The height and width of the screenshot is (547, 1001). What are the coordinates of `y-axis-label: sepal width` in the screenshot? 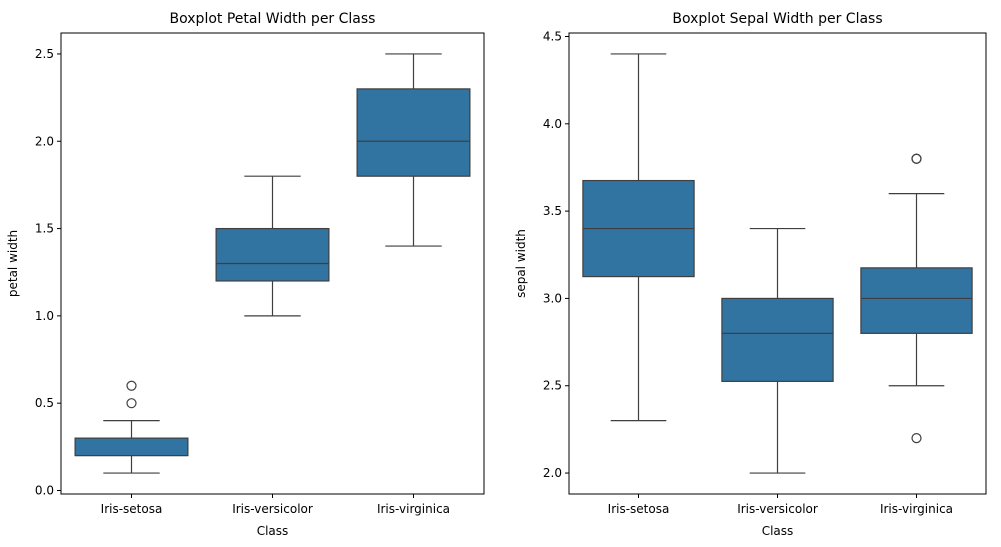 It's located at (521, 263).